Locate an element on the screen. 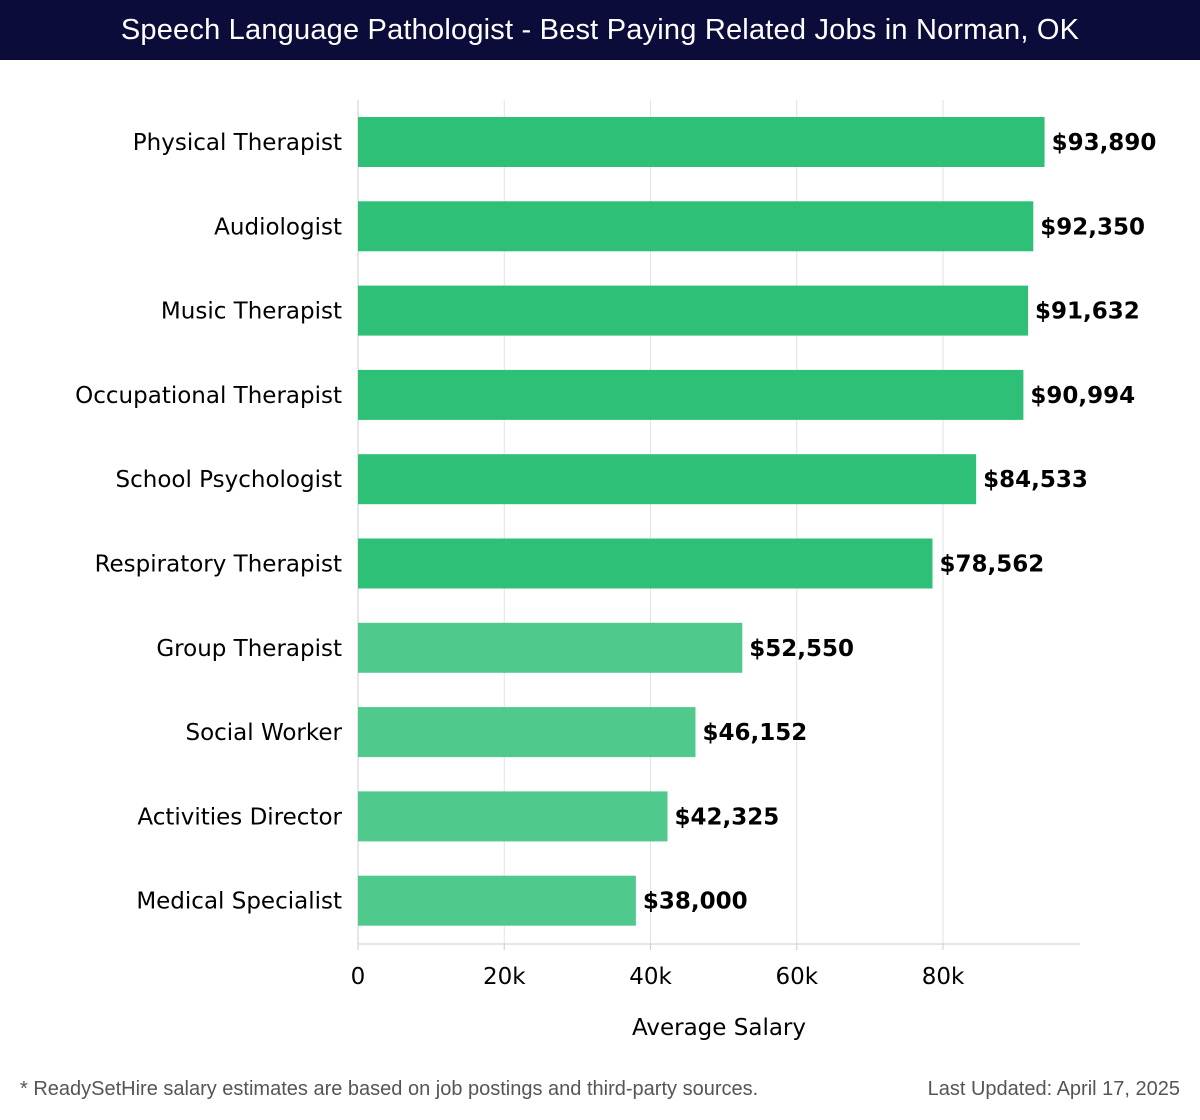 The image size is (1200, 1120). data-label: $78,562 is located at coordinates (991, 565).